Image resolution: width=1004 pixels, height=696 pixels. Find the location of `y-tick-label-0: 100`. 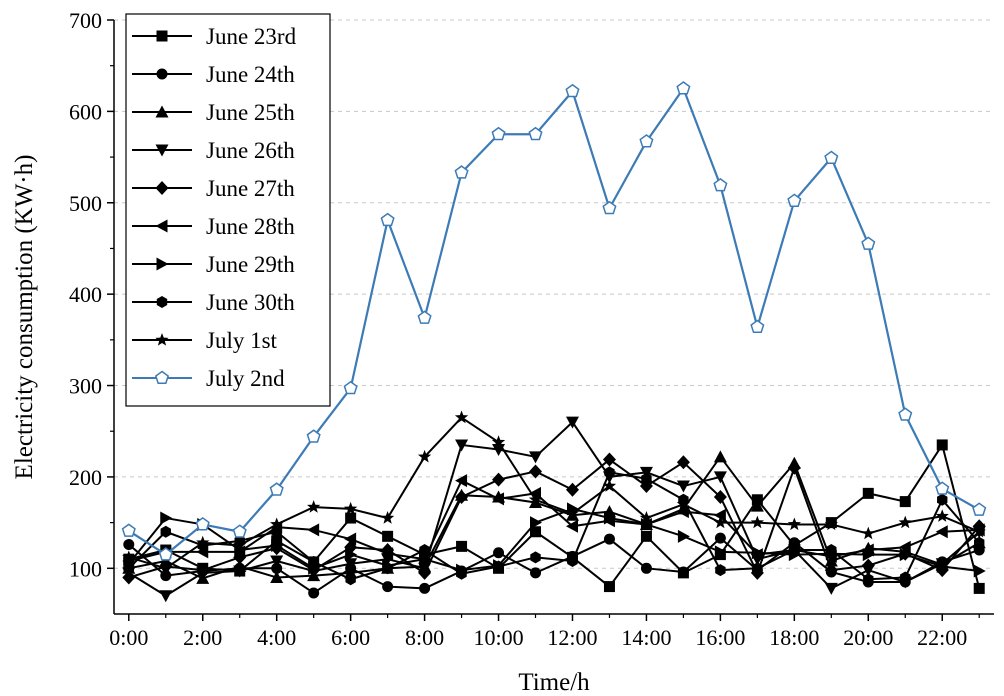

y-tick-label-0: 100 is located at coordinates (85, 568).